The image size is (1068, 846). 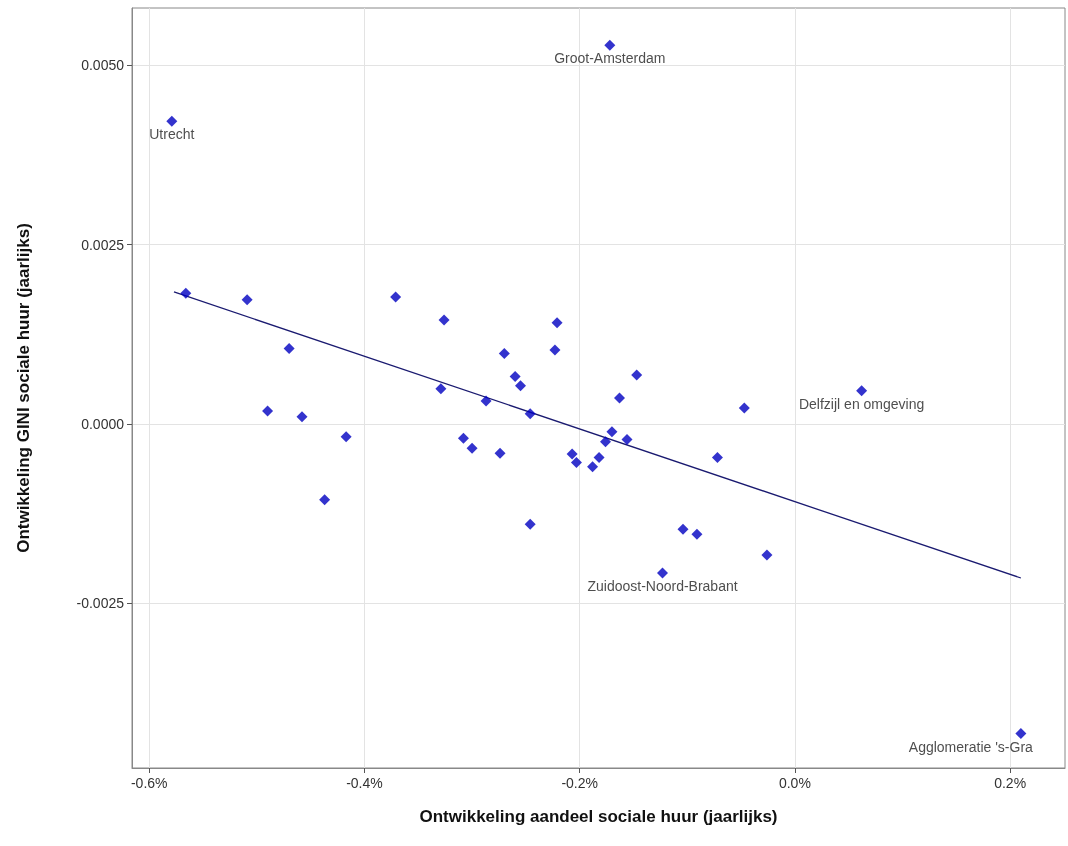 I want to click on y-tick-label: 0.0025, so click(x=103, y=244).